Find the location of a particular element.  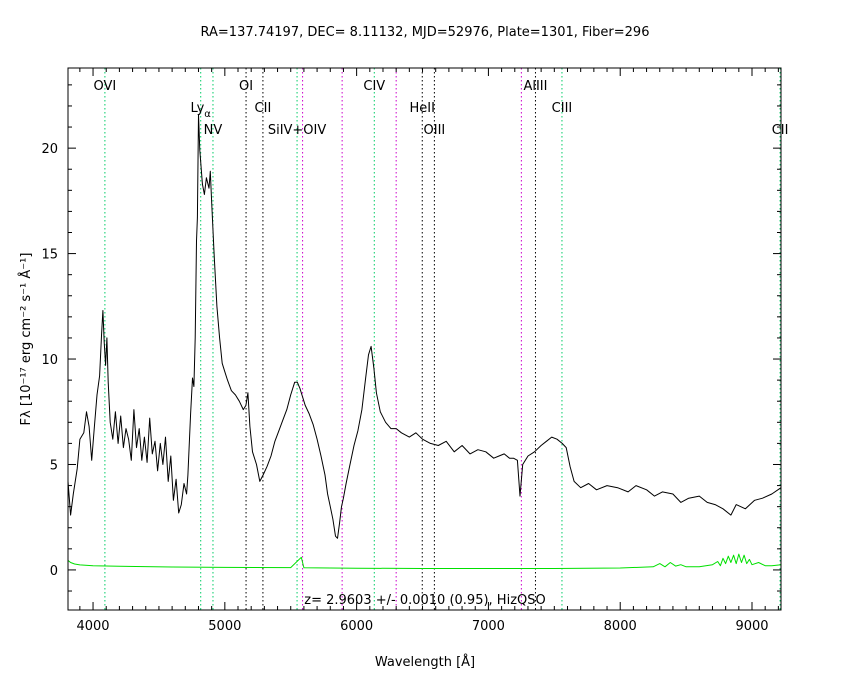

x-tick-label: 8000 is located at coordinates (620, 626).